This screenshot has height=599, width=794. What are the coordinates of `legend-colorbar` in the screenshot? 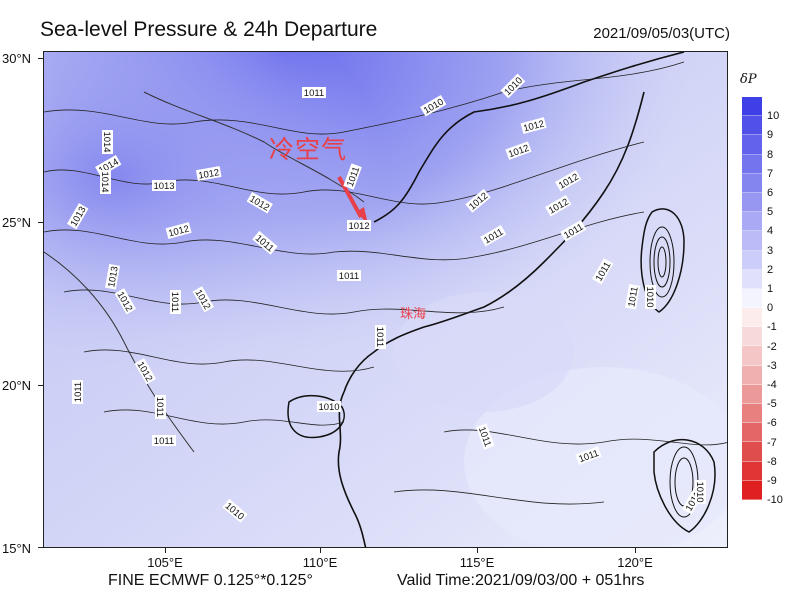 It's located at (752, 298).